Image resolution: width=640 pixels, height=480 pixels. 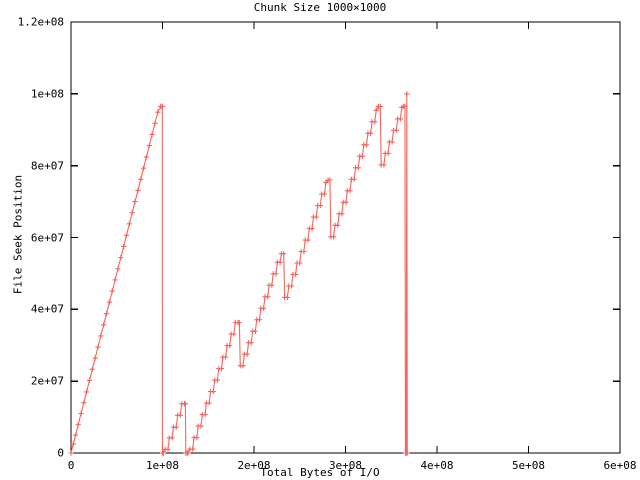 What do you see at coordinates (60, 453) in the screenshot?
I see `y-tick-label: 0` at bounding box center [60, 453].